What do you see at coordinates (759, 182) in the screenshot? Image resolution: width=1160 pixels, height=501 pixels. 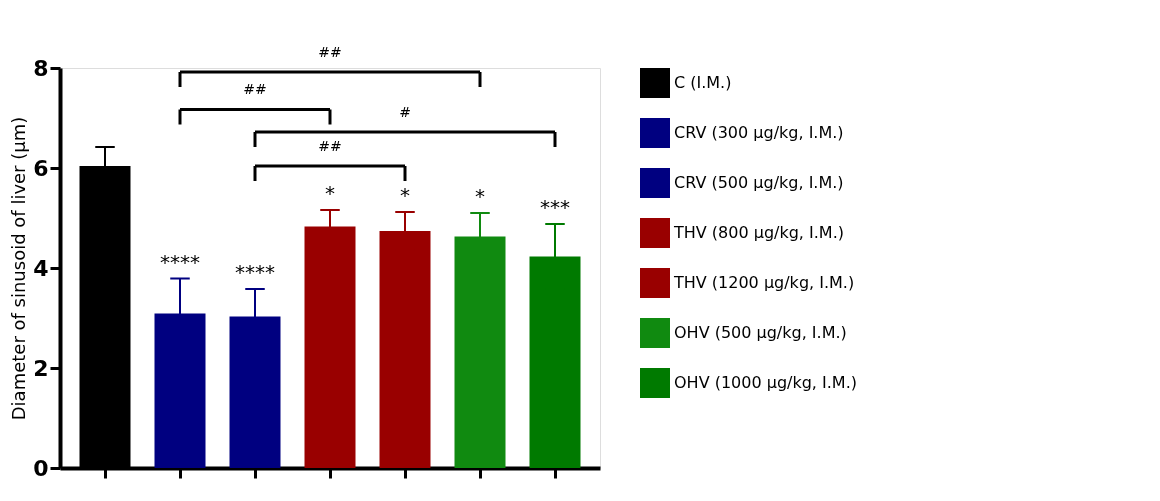 I see `legend-label: CRV (500 μg/kg, I.M.)` at bounding box center [759, 182].